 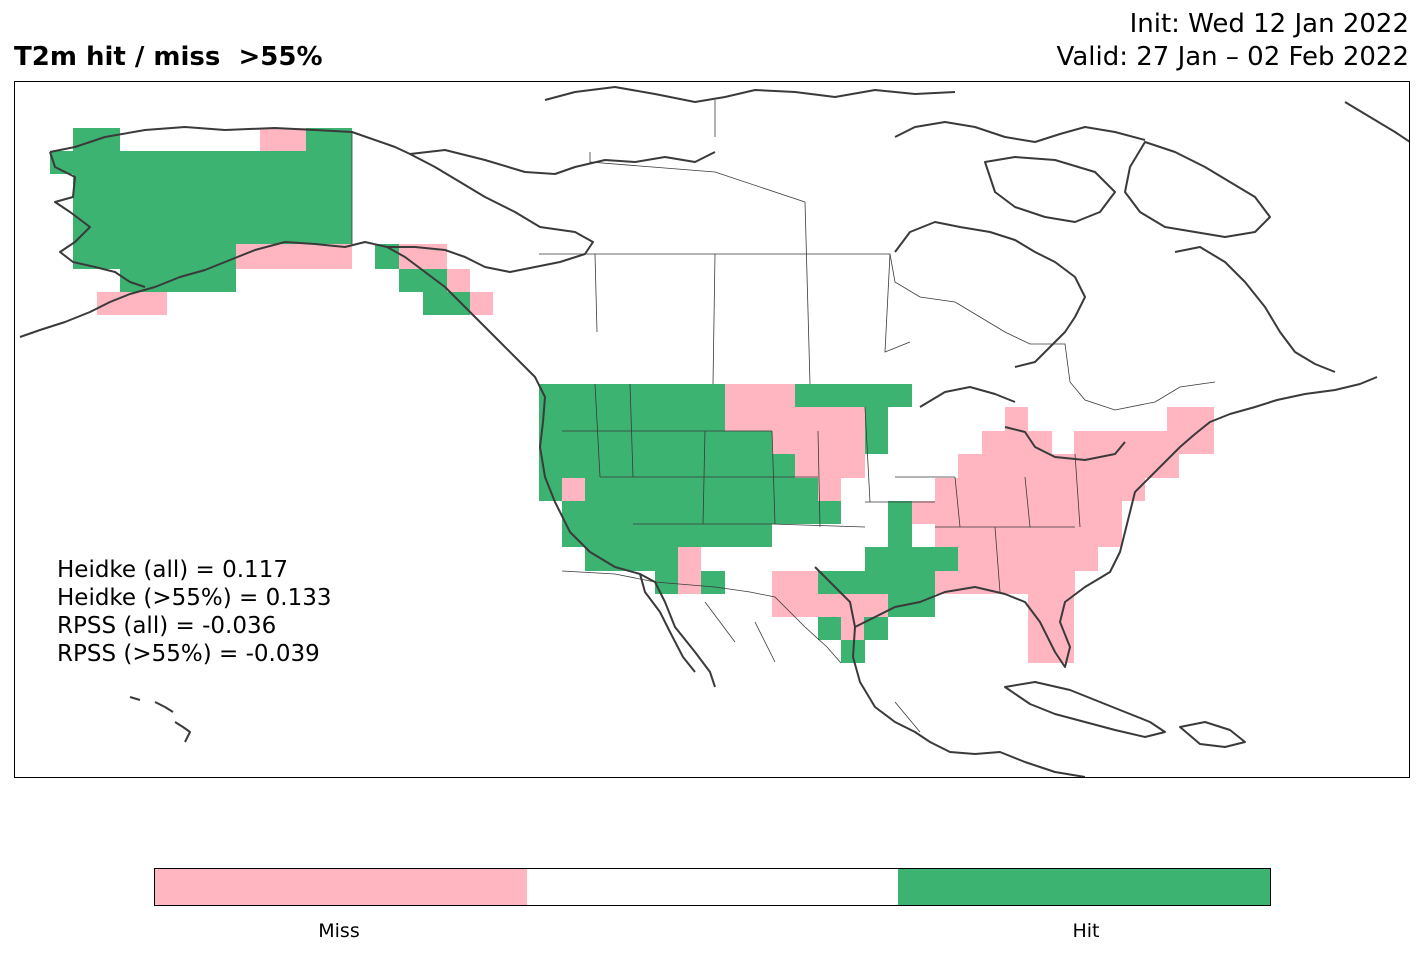 What do you see at coordinates (168, 57) in the screenshot?
I see `map-title: T2m hit / miss >55%` at bounding box center [168, 57].